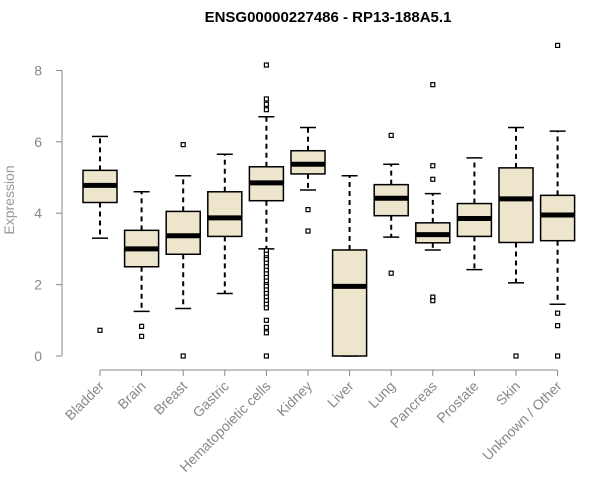 The image size is (600, 500). Describe the element at coordinates (38, 142) in the screenshot. I see `y-tick-label: 6` at that location.